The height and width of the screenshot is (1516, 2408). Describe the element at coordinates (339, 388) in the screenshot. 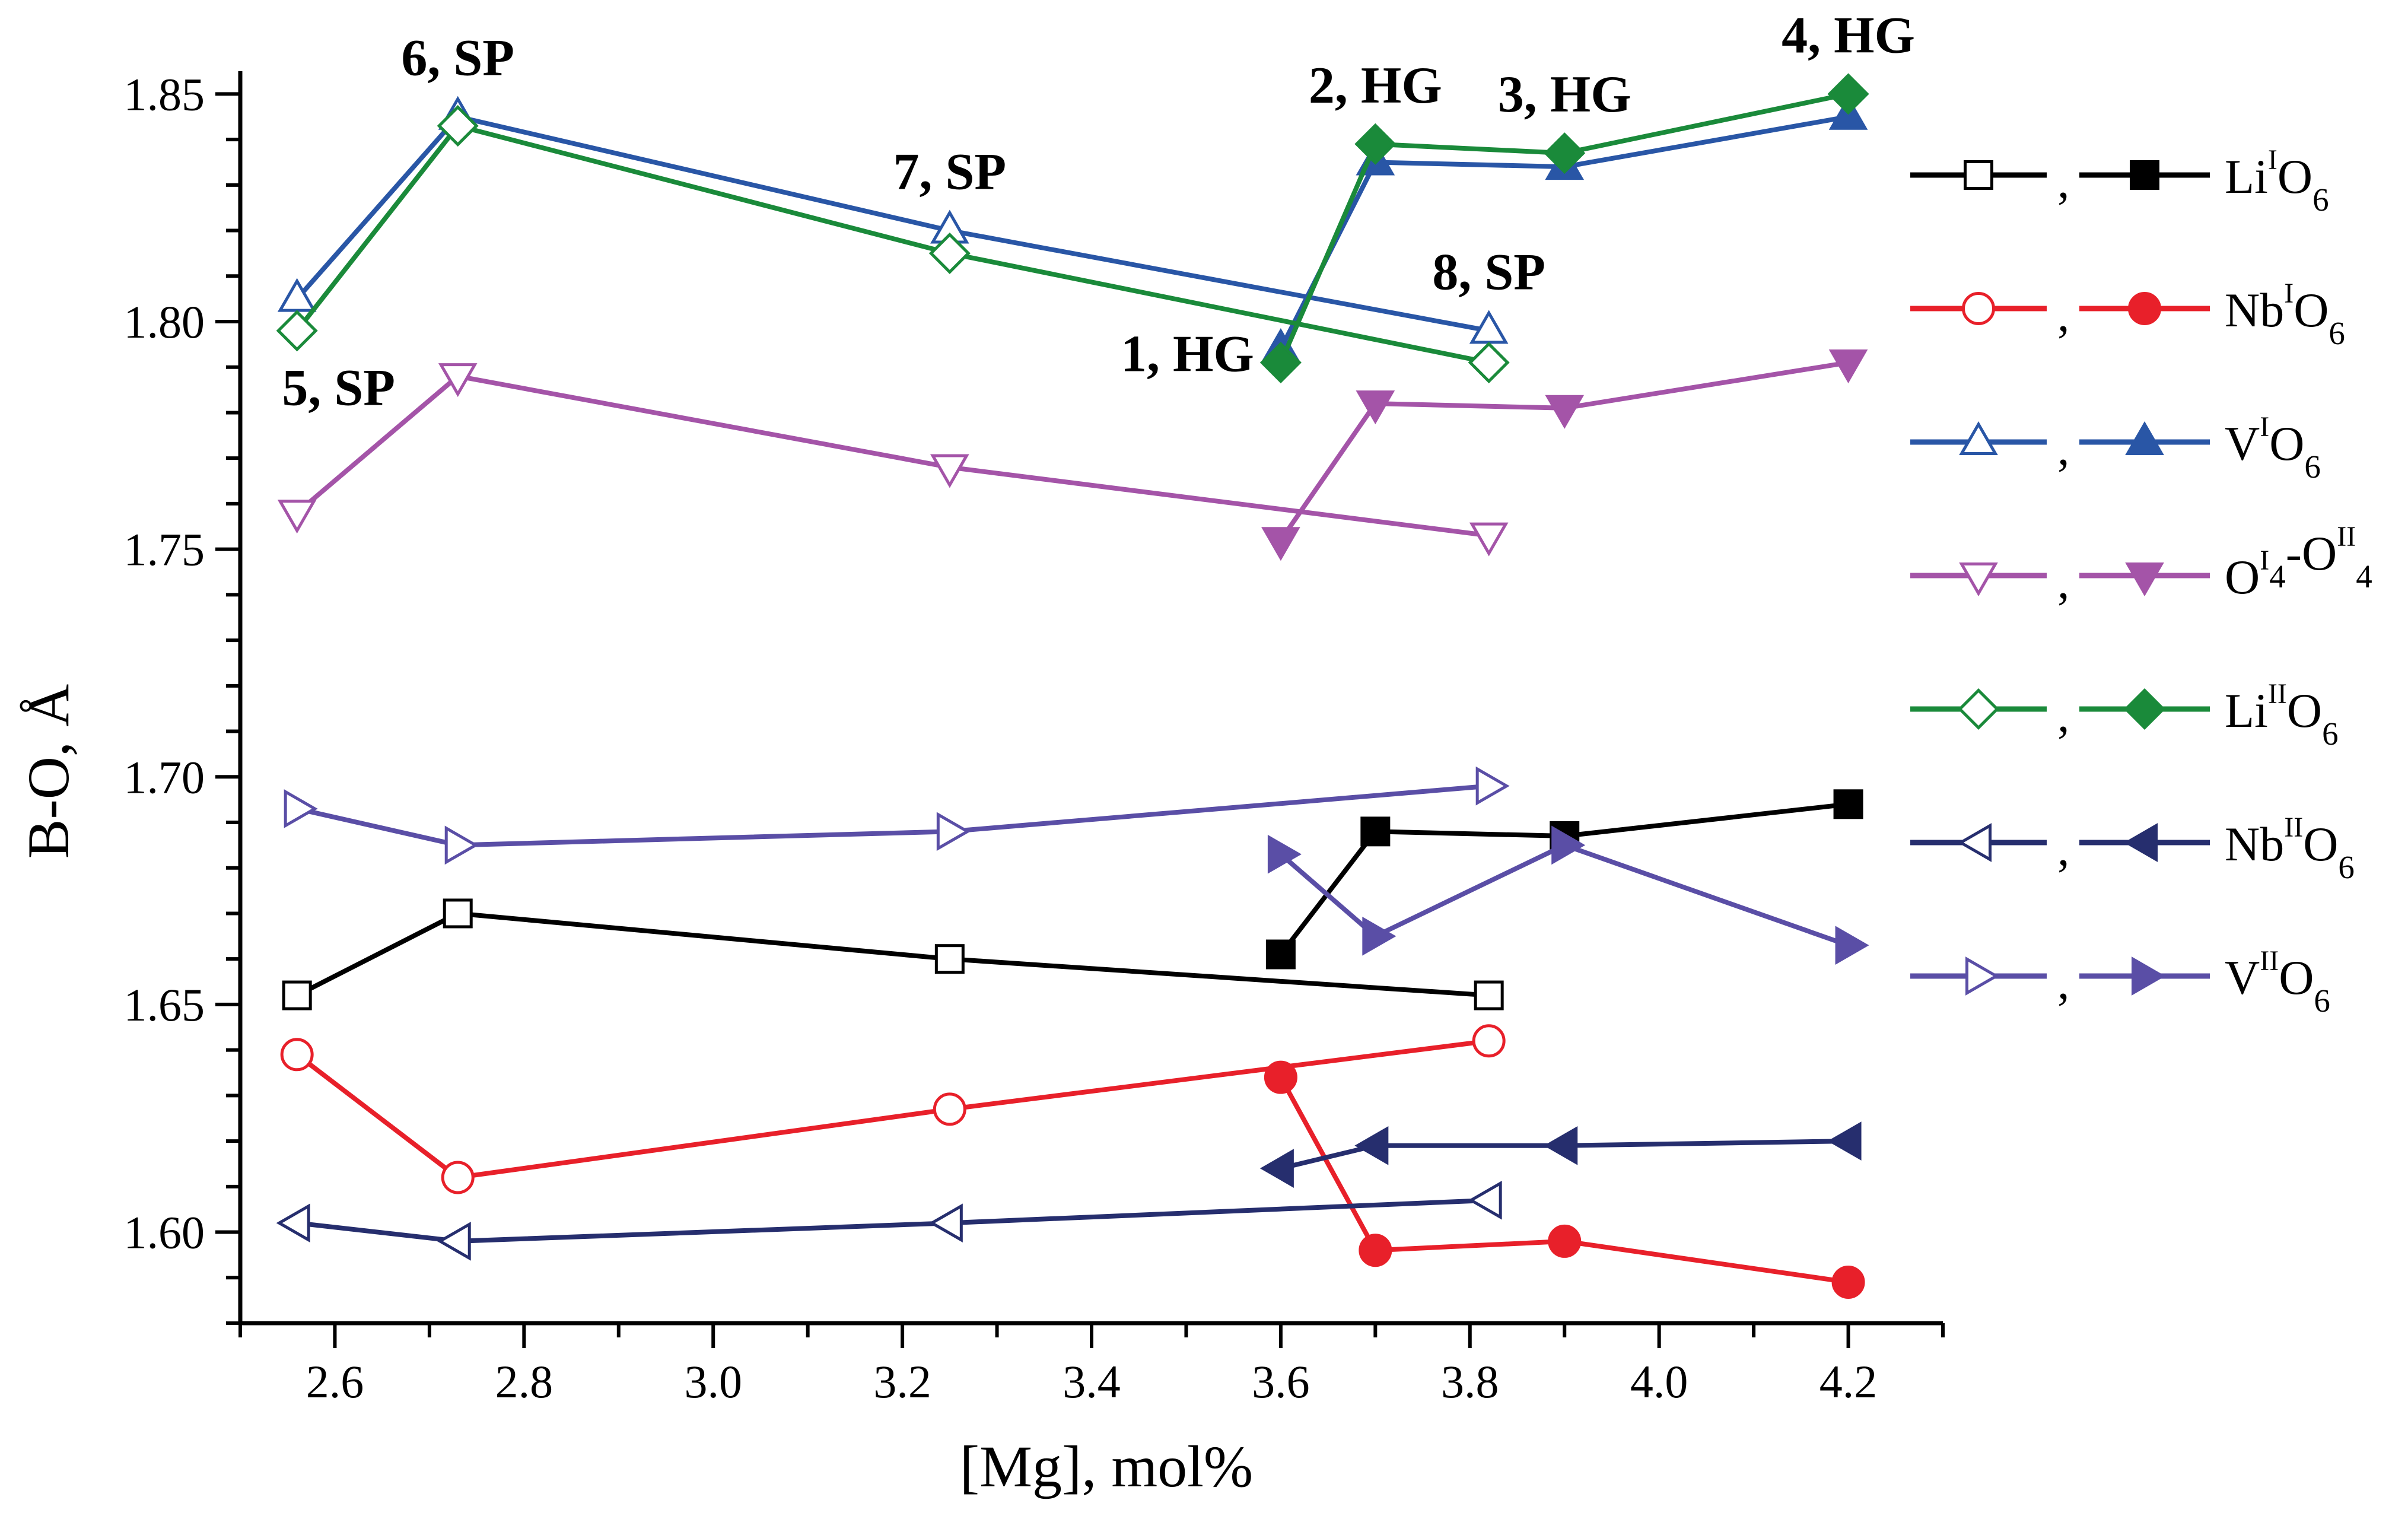

I see `point-label: 5, SP` at that location.